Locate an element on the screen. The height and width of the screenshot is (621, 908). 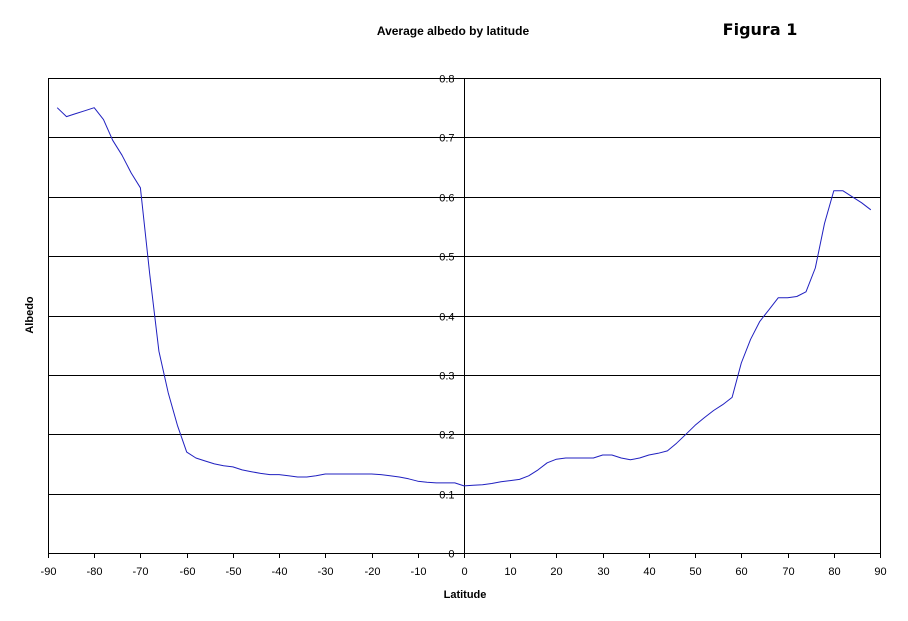
x-tick-label: -20 is located at coordinates (373, 572).